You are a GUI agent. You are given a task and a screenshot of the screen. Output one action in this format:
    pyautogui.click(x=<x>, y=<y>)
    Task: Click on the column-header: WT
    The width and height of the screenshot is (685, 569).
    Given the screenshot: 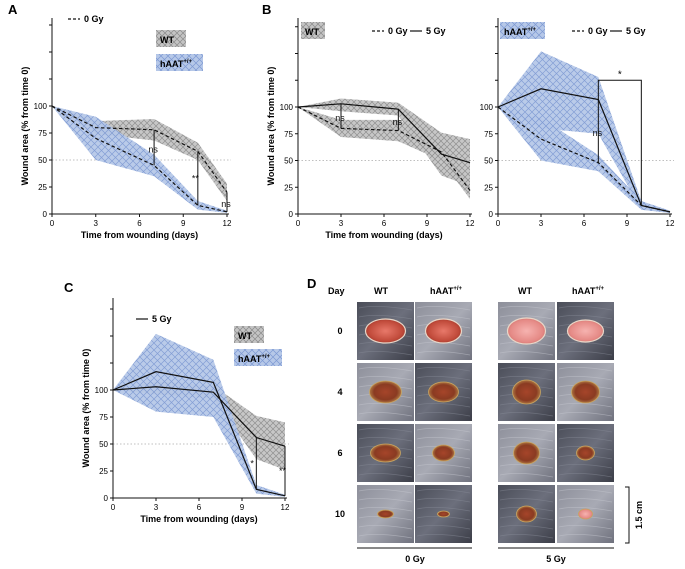 What is the action you would take?
    pyautogui.click(x=381, y=291)
    